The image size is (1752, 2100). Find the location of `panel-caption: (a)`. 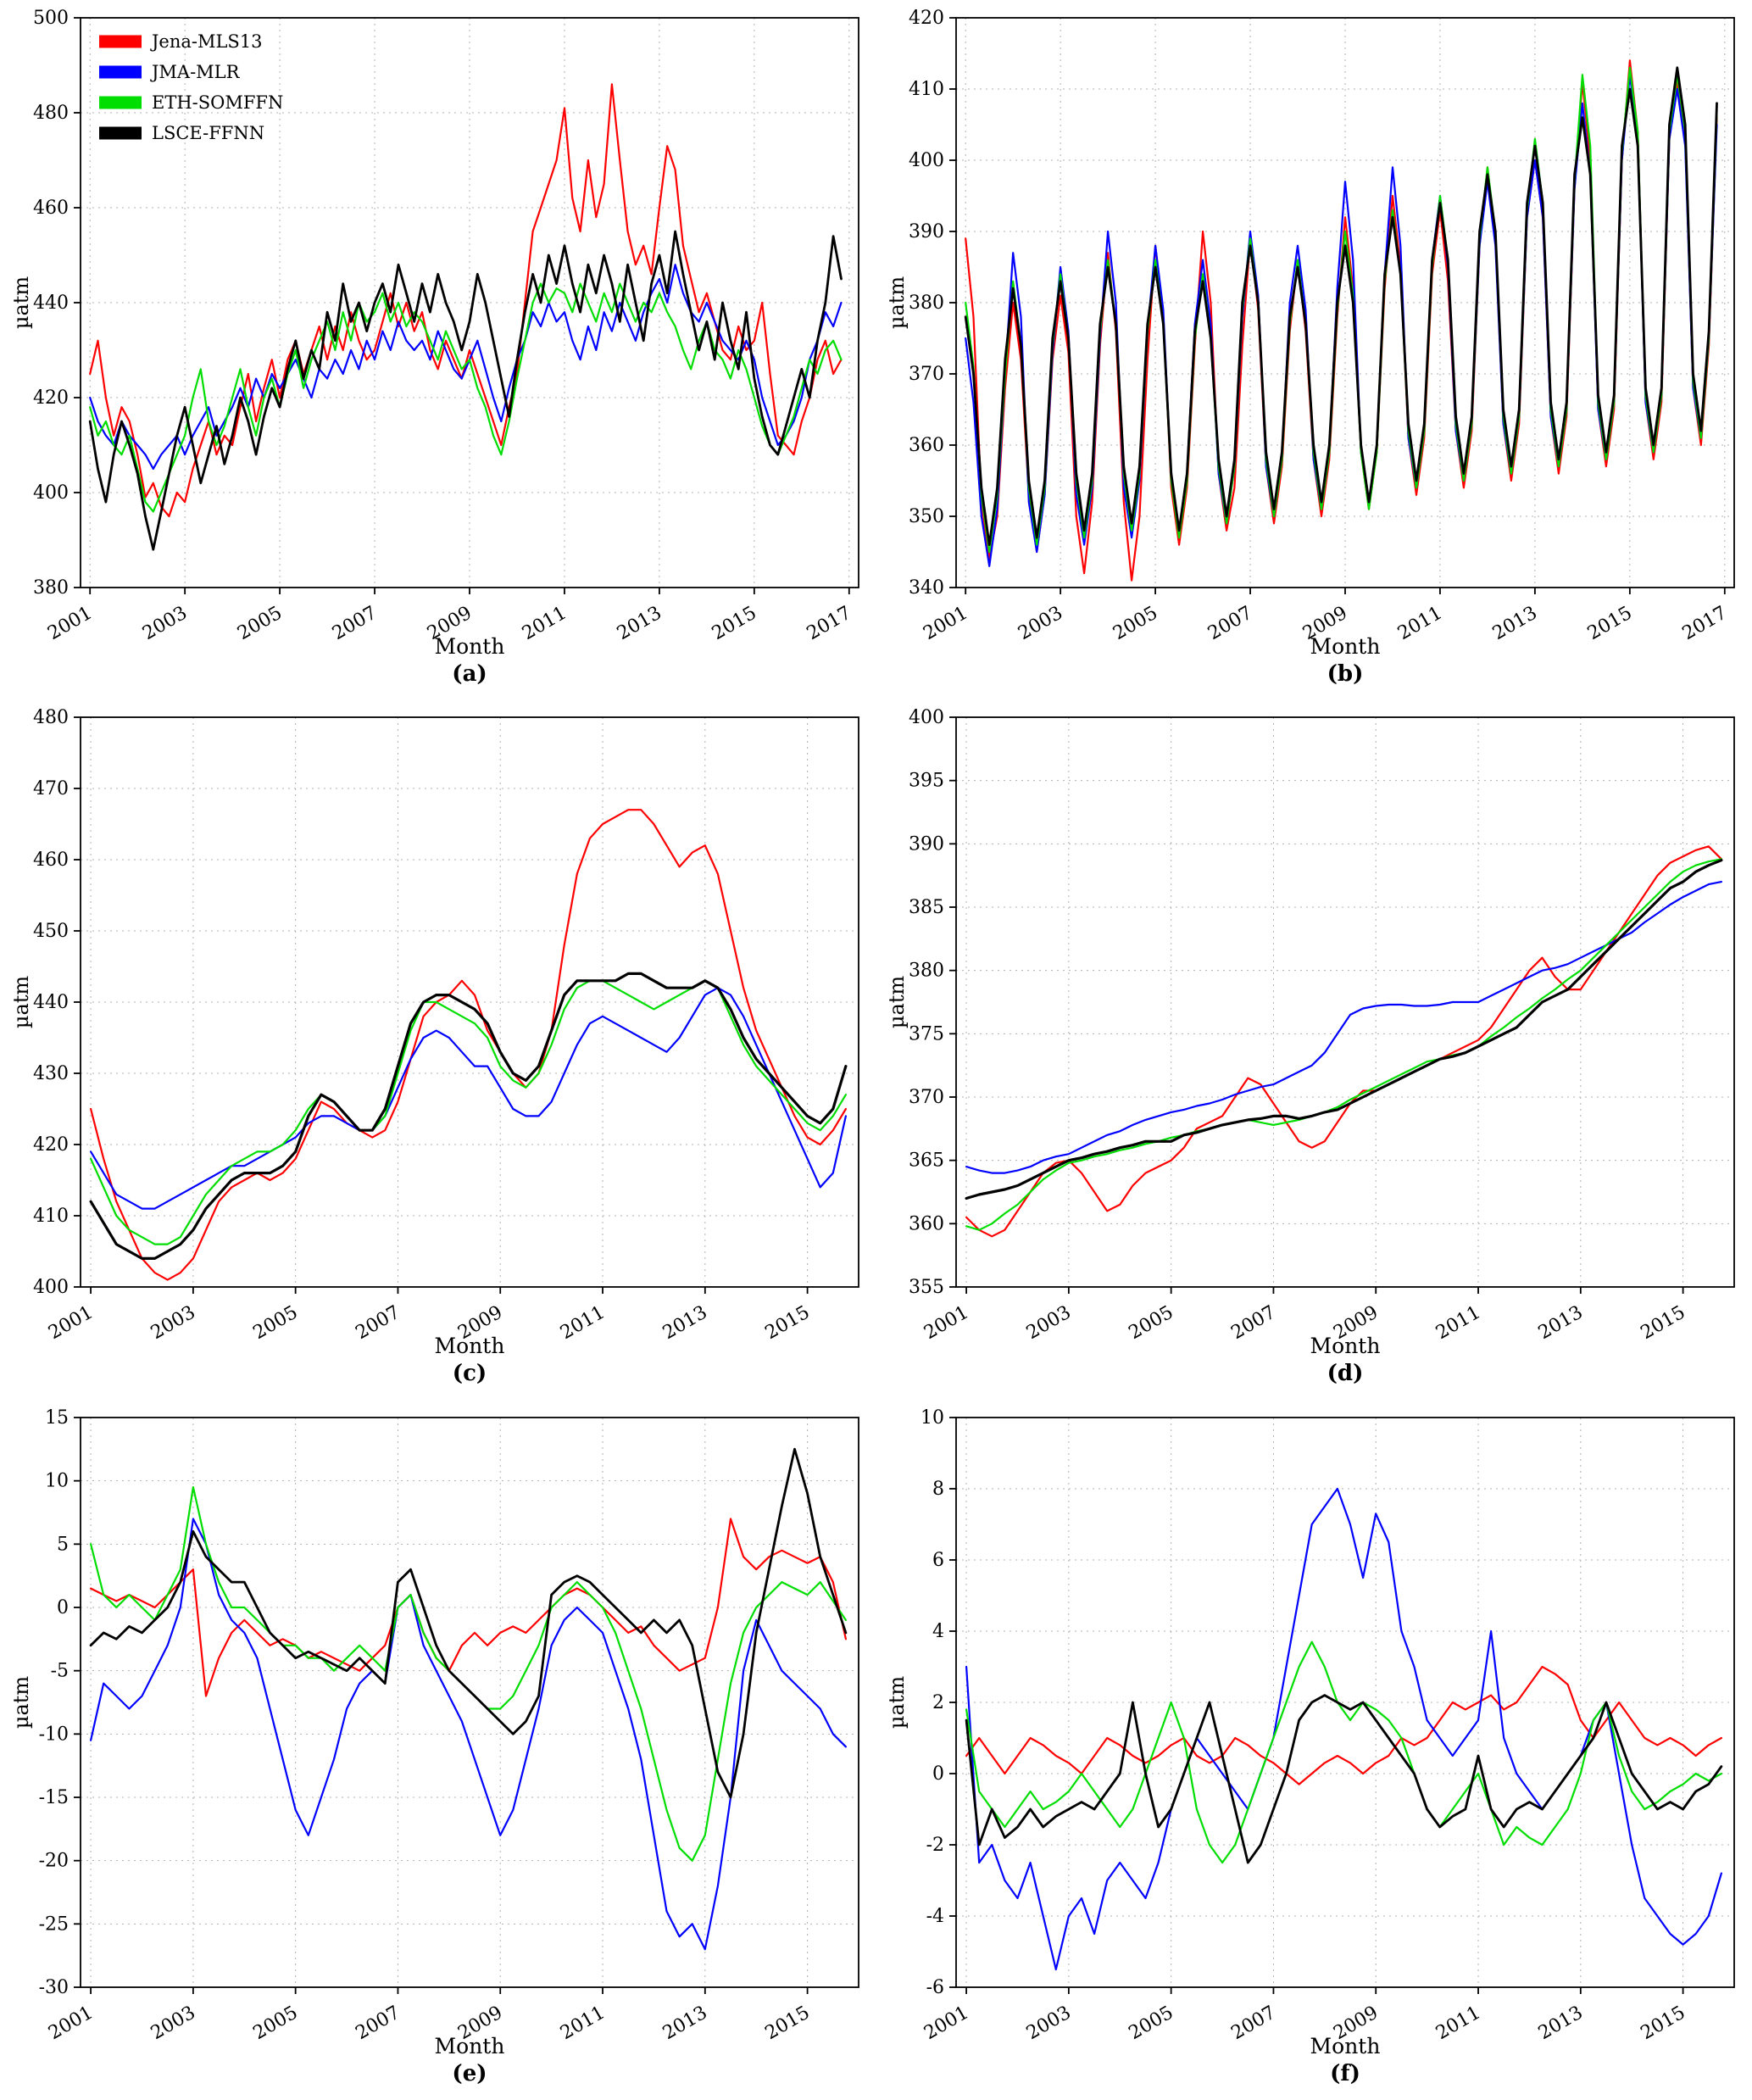

panel-caption: (a) is located at coordinates (469, 674).